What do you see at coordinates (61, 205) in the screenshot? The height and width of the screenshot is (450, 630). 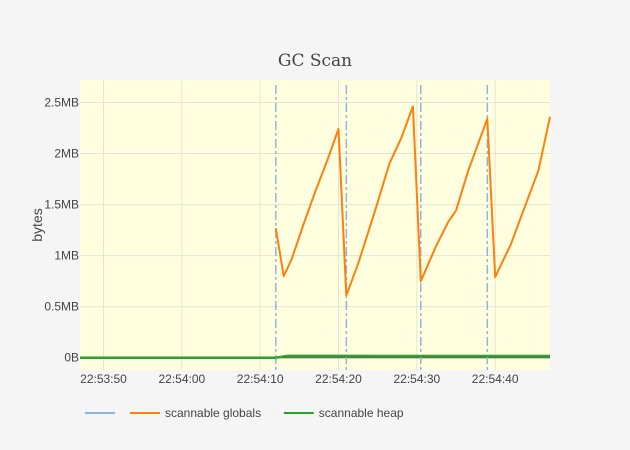 I see `y-tick-label: 1.5MB` at bounding box center [61, 205].